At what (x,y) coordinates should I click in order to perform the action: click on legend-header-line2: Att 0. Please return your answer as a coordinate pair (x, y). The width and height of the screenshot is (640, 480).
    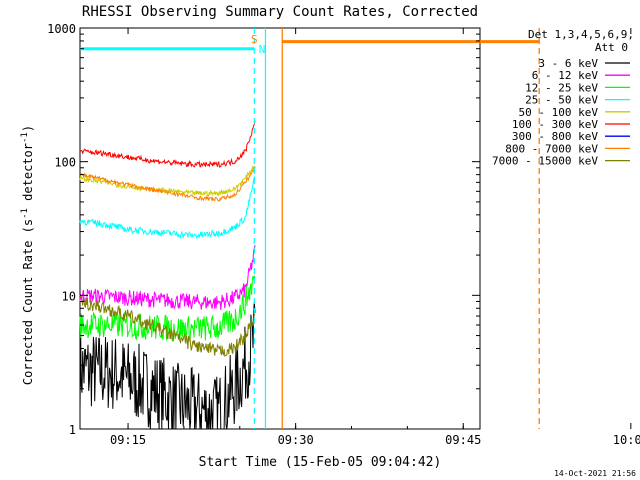
    Looking at the image, I should click on (611, 47).